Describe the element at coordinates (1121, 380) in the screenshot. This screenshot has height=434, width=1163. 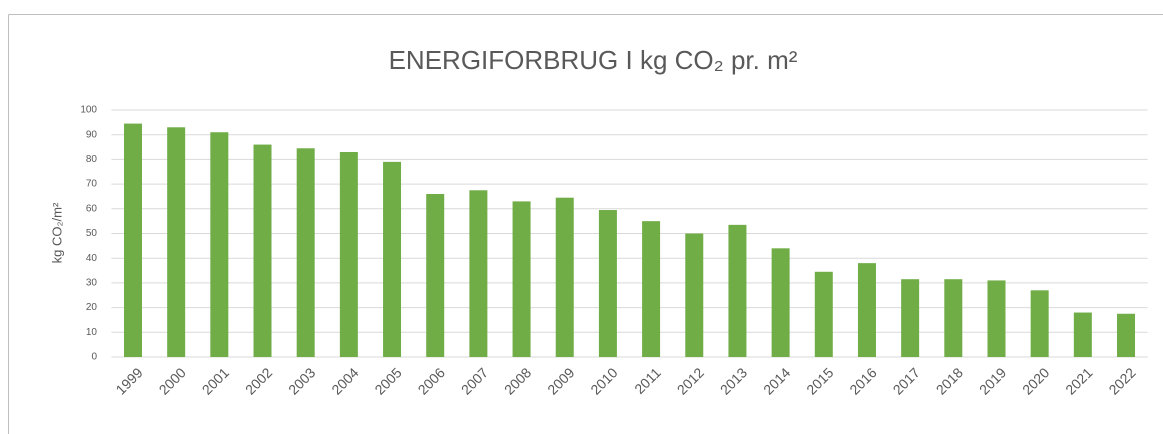
I see `x-tick-label: 2022` at that location.